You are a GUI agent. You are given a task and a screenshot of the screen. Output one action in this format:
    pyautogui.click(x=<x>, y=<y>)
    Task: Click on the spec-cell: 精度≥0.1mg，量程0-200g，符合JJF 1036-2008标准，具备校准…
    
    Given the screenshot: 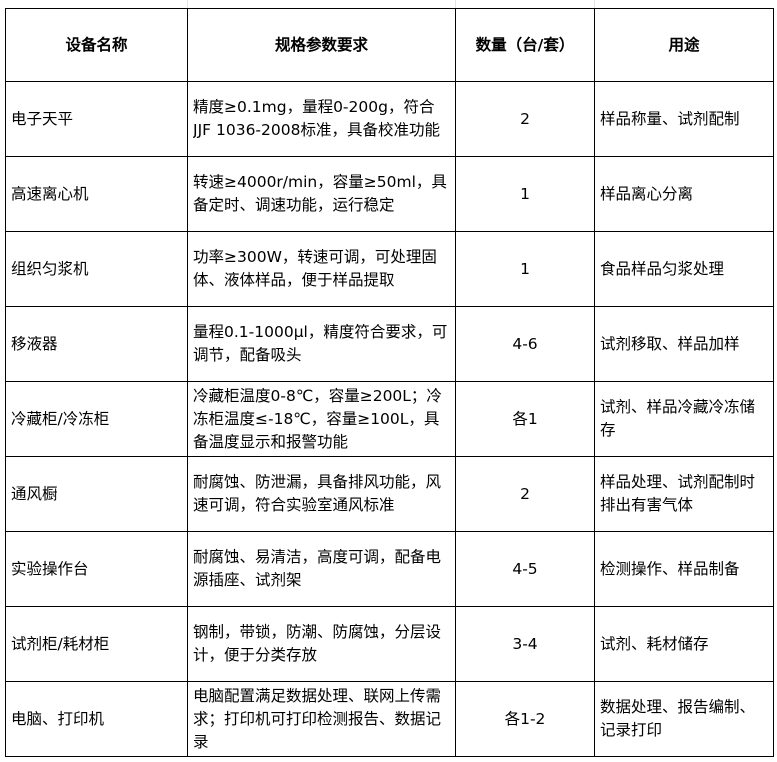 What is the action you would take?
    pyautogui.click(x=321, y=119)
    